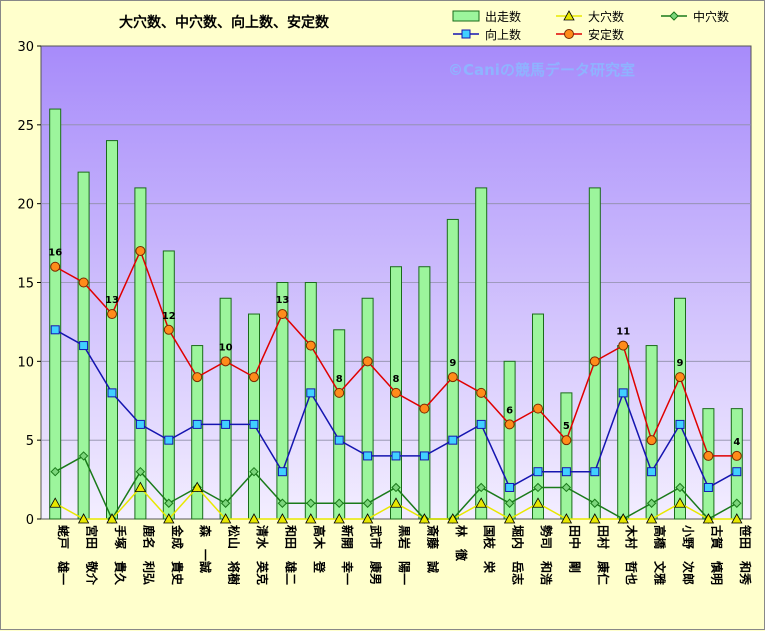  What do you see at coordinates (112, 300) in the screenshot?
I see `data-label: 13` at bounding box center [112, 300].